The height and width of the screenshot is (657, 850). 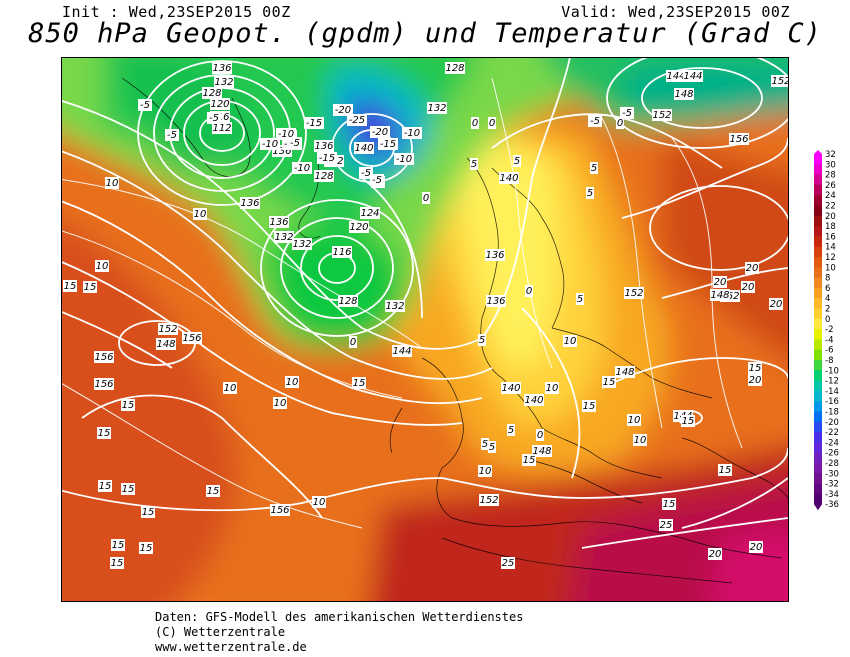 I want to click on temperature-label: -5, so click(x=627, y=113).